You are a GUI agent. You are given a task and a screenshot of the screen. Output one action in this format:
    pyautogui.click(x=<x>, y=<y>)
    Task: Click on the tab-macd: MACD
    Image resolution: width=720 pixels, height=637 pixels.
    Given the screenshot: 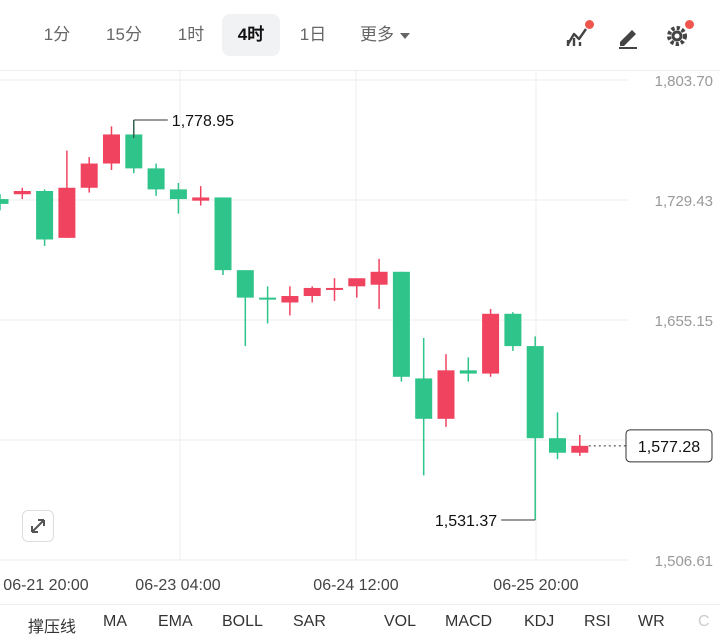 What is the action you would take?
    pyautogui.click(x=469, y=621)
    